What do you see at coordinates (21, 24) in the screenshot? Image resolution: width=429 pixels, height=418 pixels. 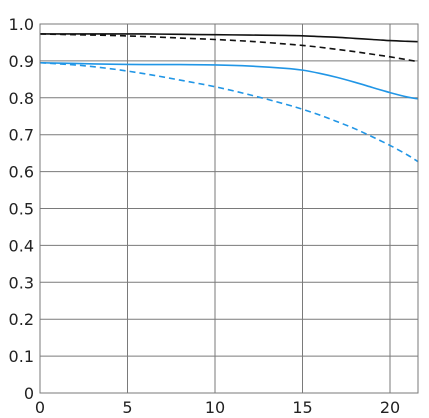 I see `y-tick-label: 1.0` at bounding box center [21, 24].